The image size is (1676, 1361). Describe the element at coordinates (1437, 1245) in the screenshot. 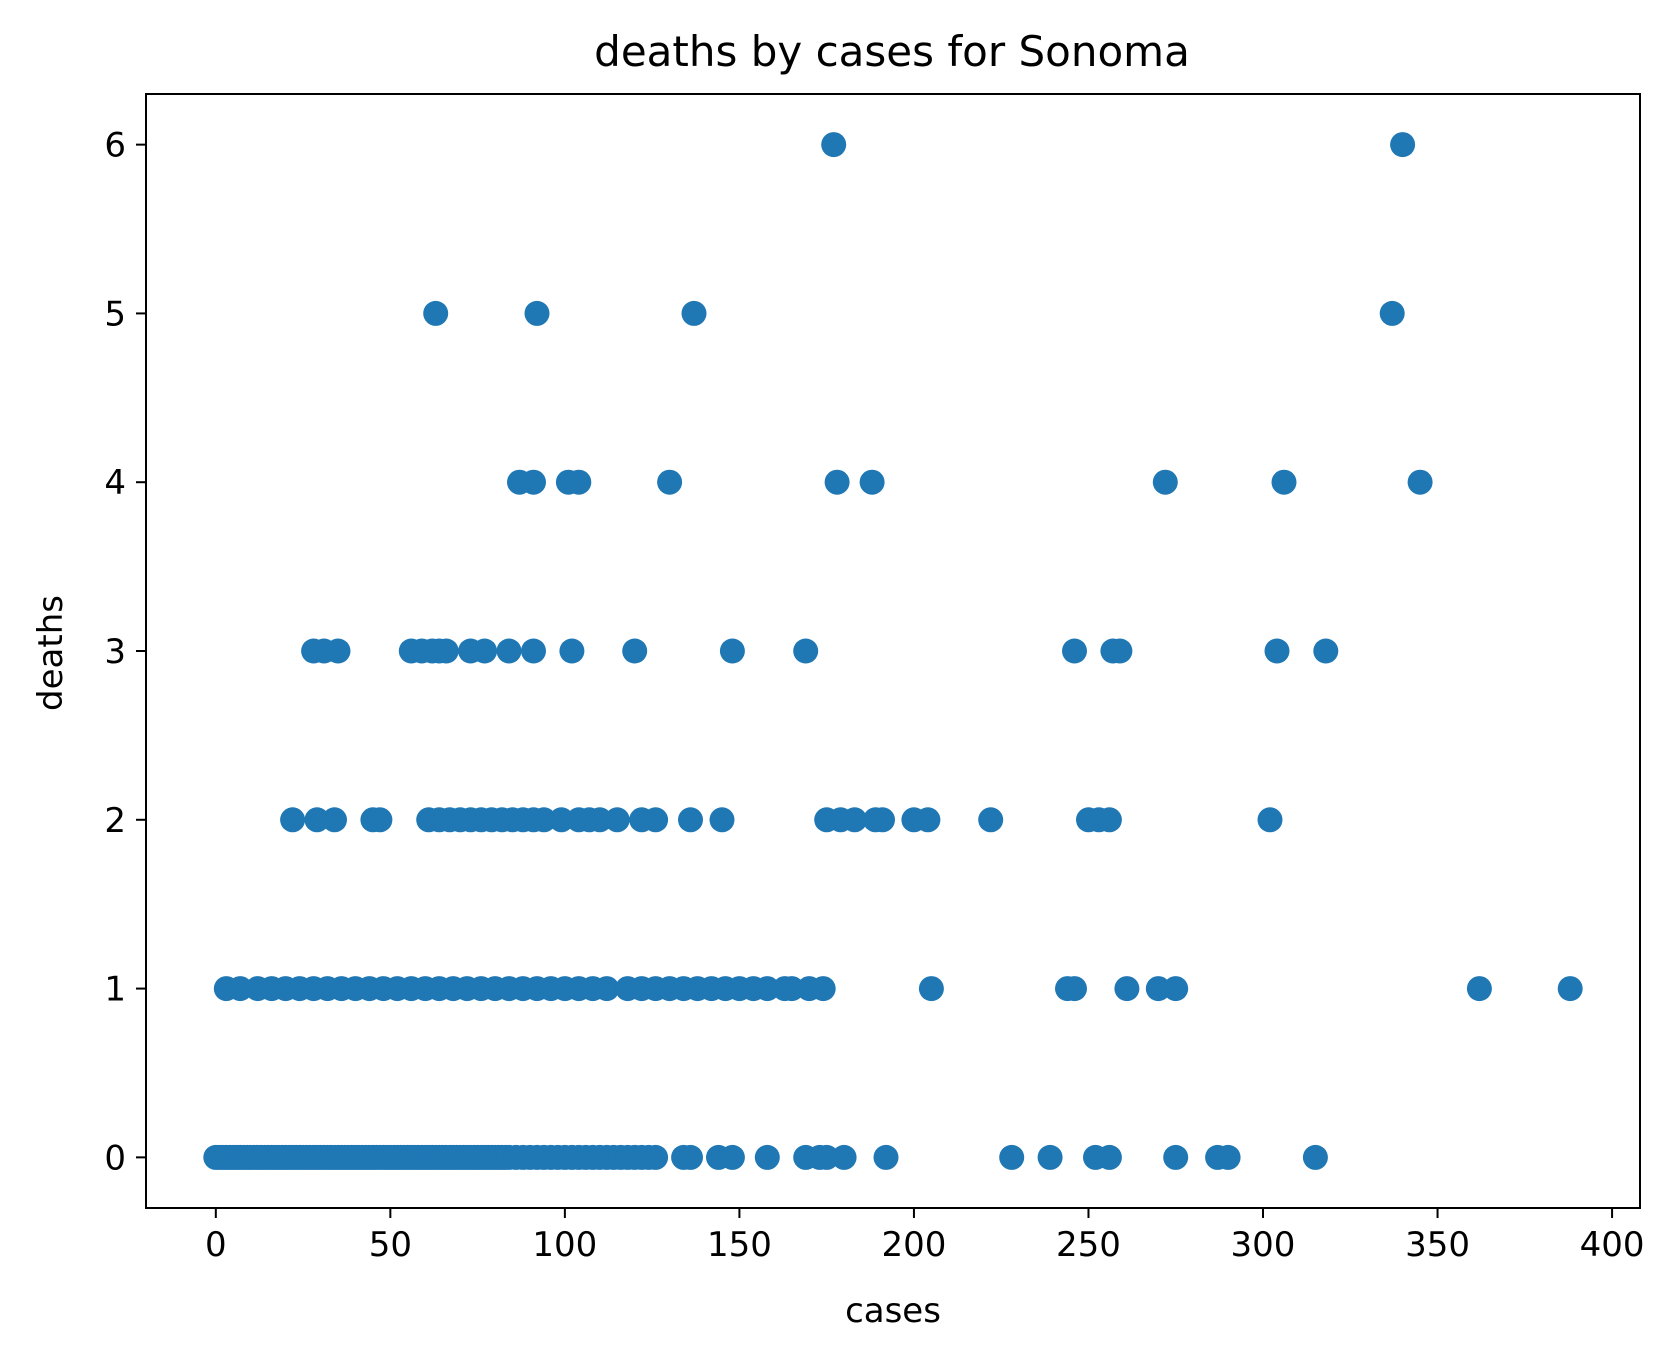

I see `x-tick-label: 350` at that location.